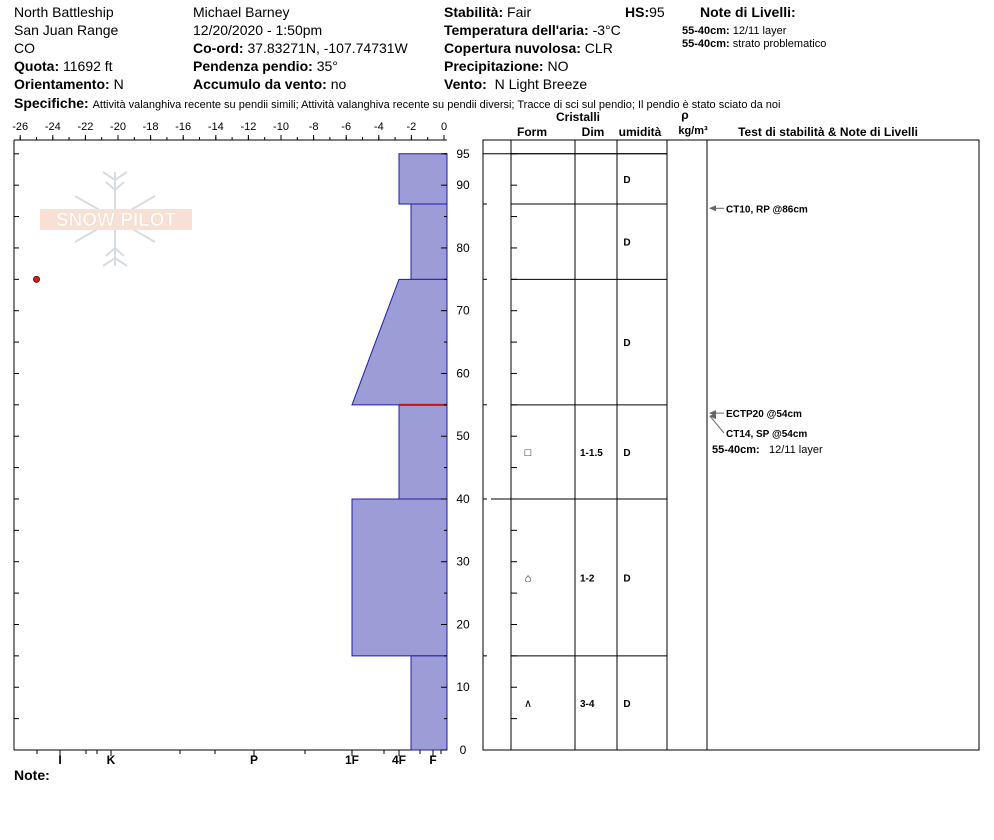 The width and height of the screenshot is (994, 840). I want to click on aspect-value: N, so click(118, 84).